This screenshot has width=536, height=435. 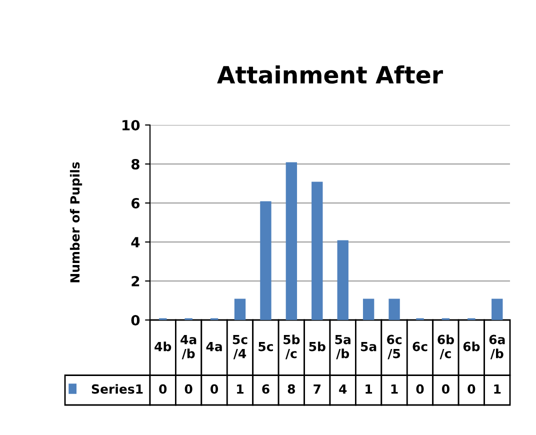 I want to click on data-label: 6, so click(x=266, y=389).